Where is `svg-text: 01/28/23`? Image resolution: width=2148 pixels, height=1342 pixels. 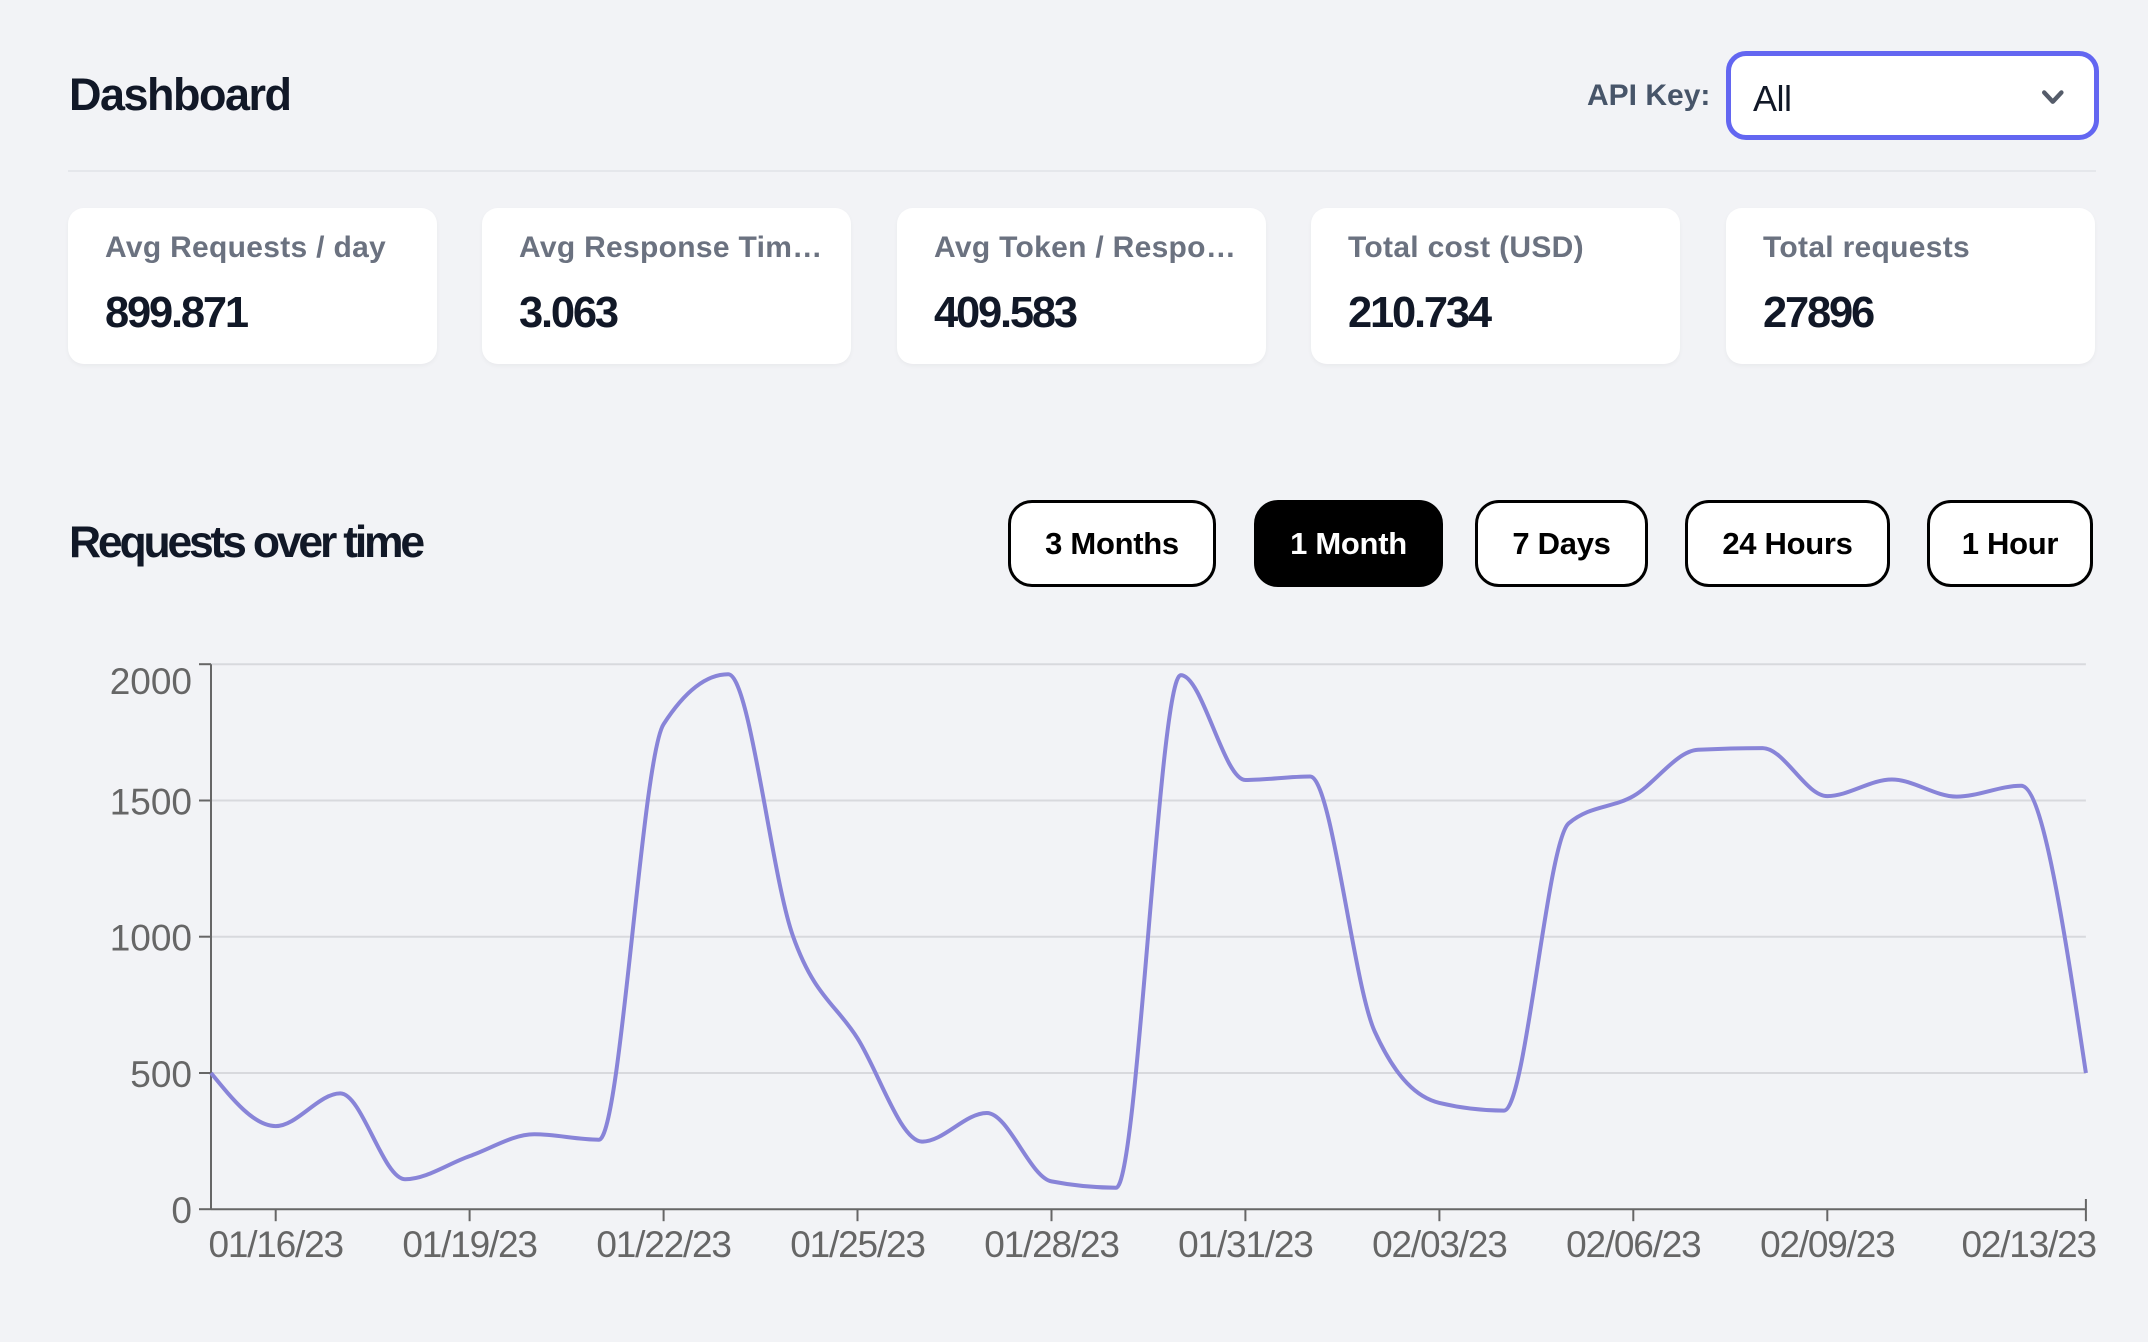 svg-text: 01/28/23 is located at coordinates (1051, 1244).